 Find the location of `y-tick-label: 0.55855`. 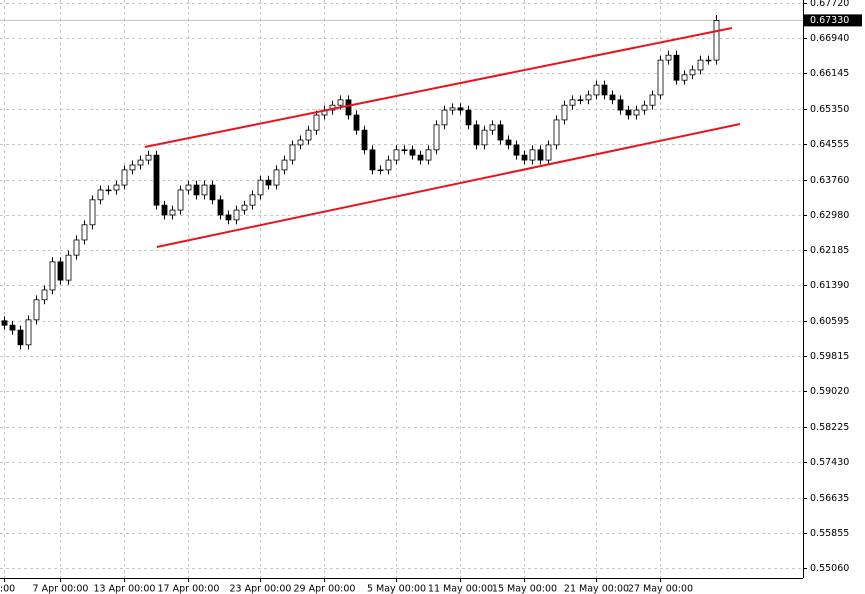

y-tick-label: 0.55855 is located at coordinates (829, 533).